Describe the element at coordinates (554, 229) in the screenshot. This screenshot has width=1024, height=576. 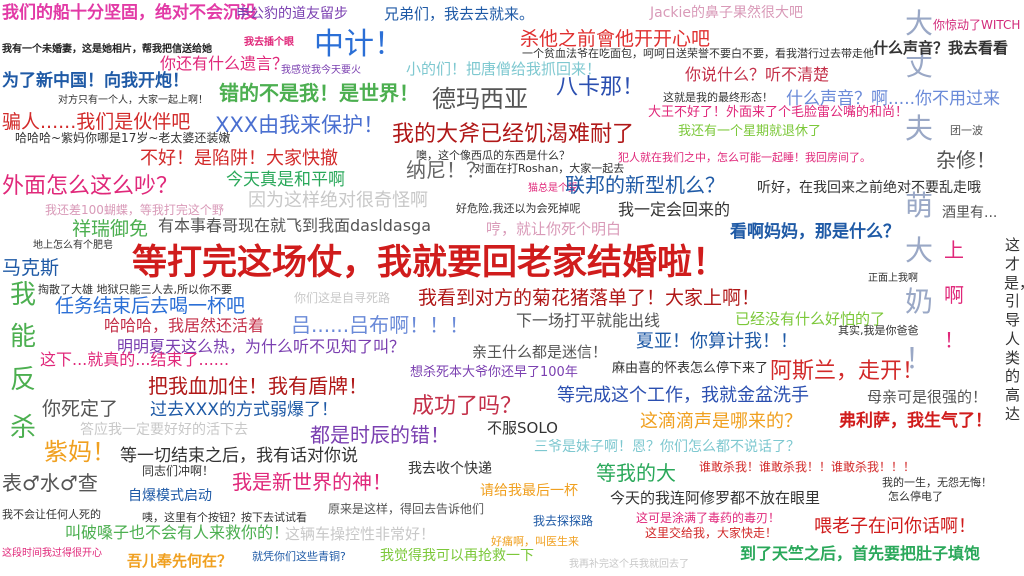
I see `phrase: 哼，就让你死个明白` at that location.